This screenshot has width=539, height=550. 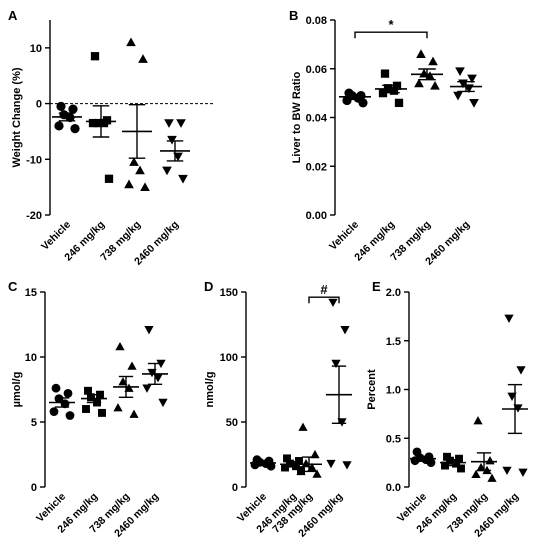 What do you see at coordinates (393, 293) in the screenshot?
I see `y-tick-label: 2.0` at bounding box center [393, 293].